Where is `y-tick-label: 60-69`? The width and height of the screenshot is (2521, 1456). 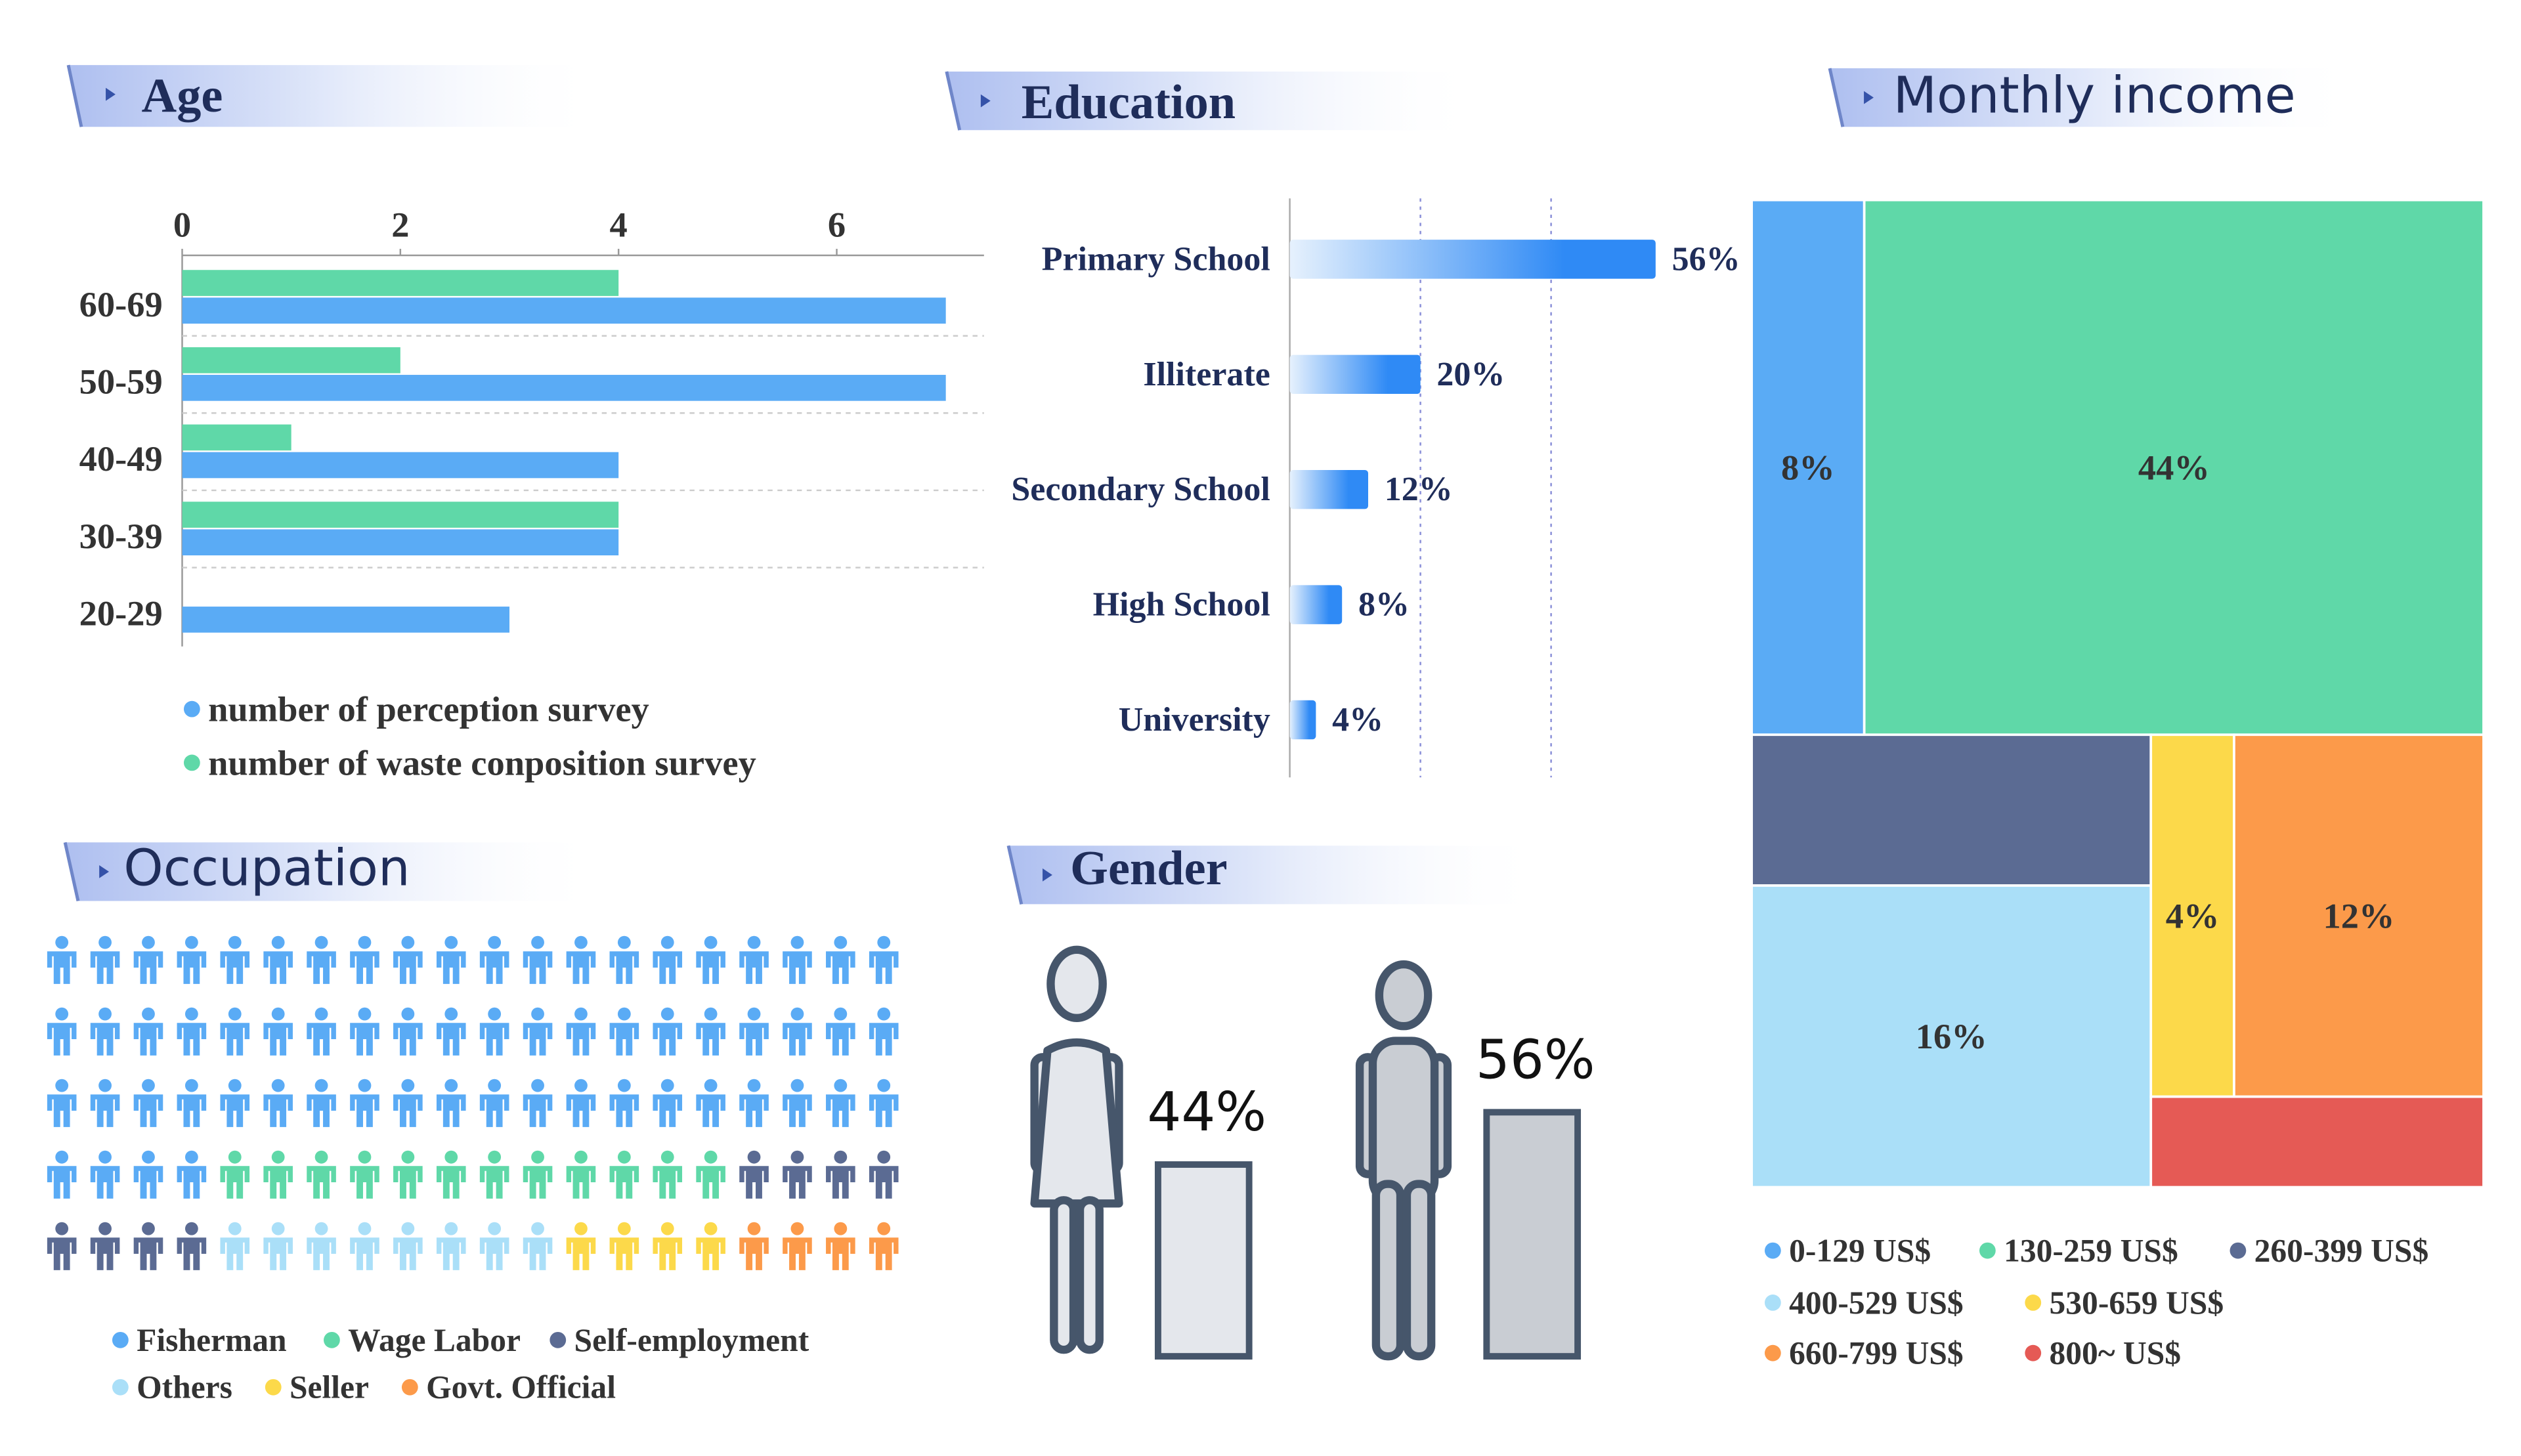
y-tick-label: 60-69 is located at coordinates (121, 304).